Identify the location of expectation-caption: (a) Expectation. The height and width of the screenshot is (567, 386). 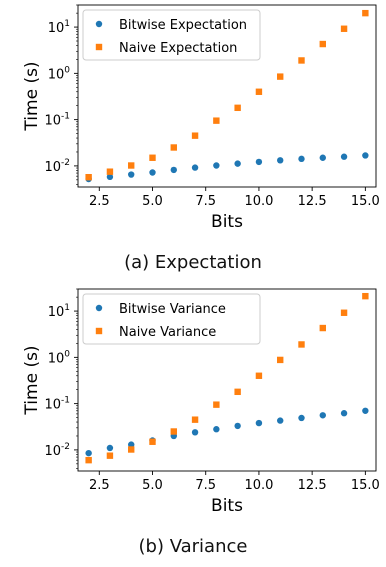
(193, 262).